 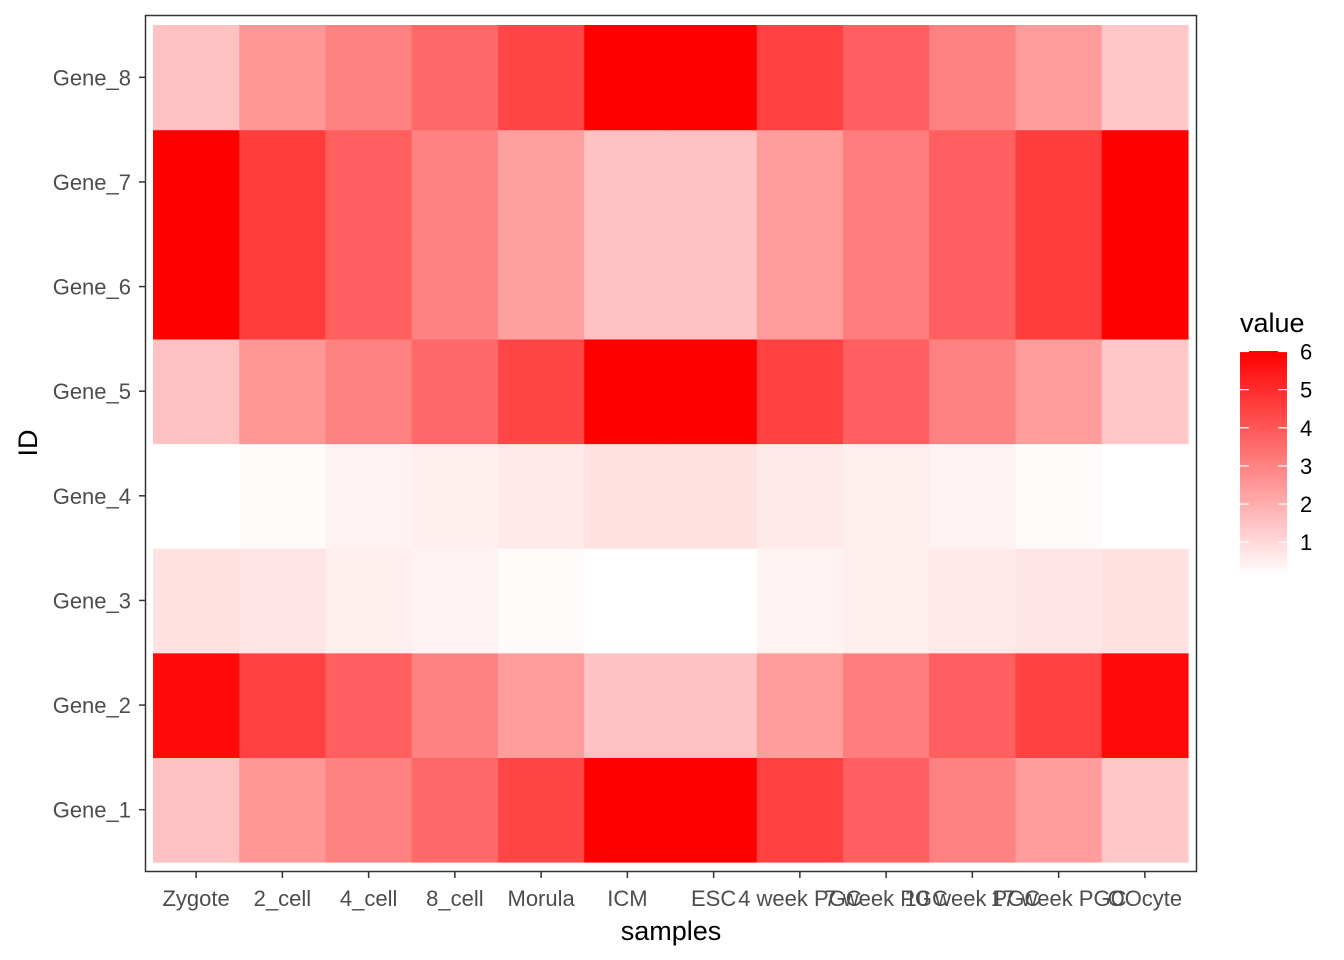 What do you see at coordinates (28, 443) in the screenshot?
I see `y-axis-title: ID` at bounding box center [28, 443].